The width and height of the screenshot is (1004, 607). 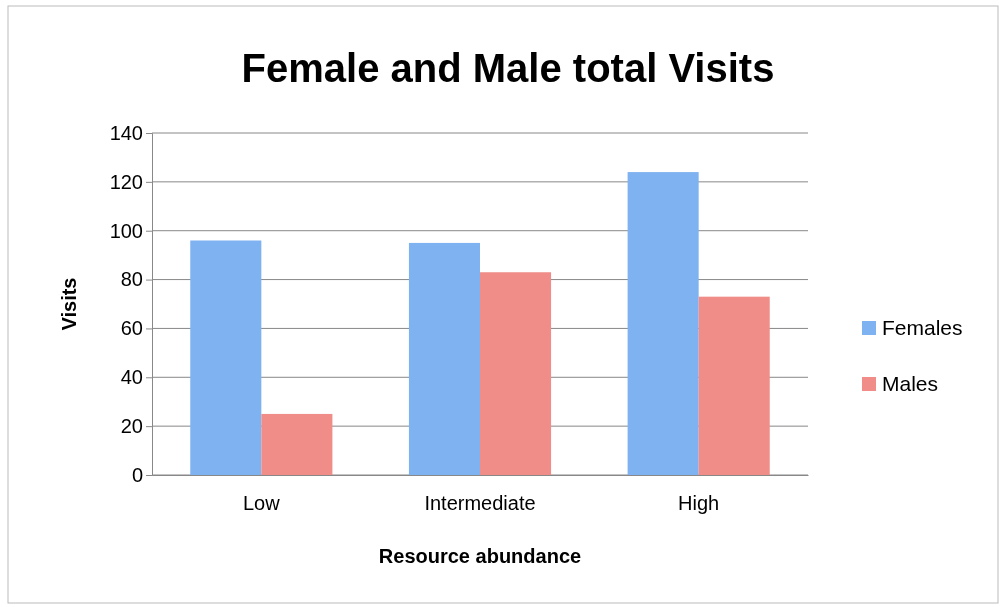 I want to click on chart-title: Female and Male total Visits, so click(x=508, y=68).